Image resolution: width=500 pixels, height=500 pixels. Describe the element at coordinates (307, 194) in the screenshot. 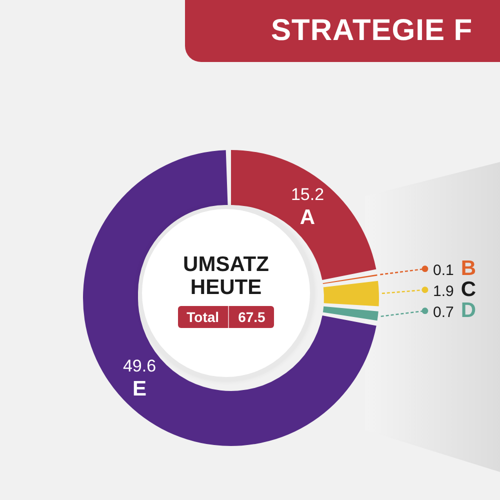

I see `data-label: 15.2` at that location.